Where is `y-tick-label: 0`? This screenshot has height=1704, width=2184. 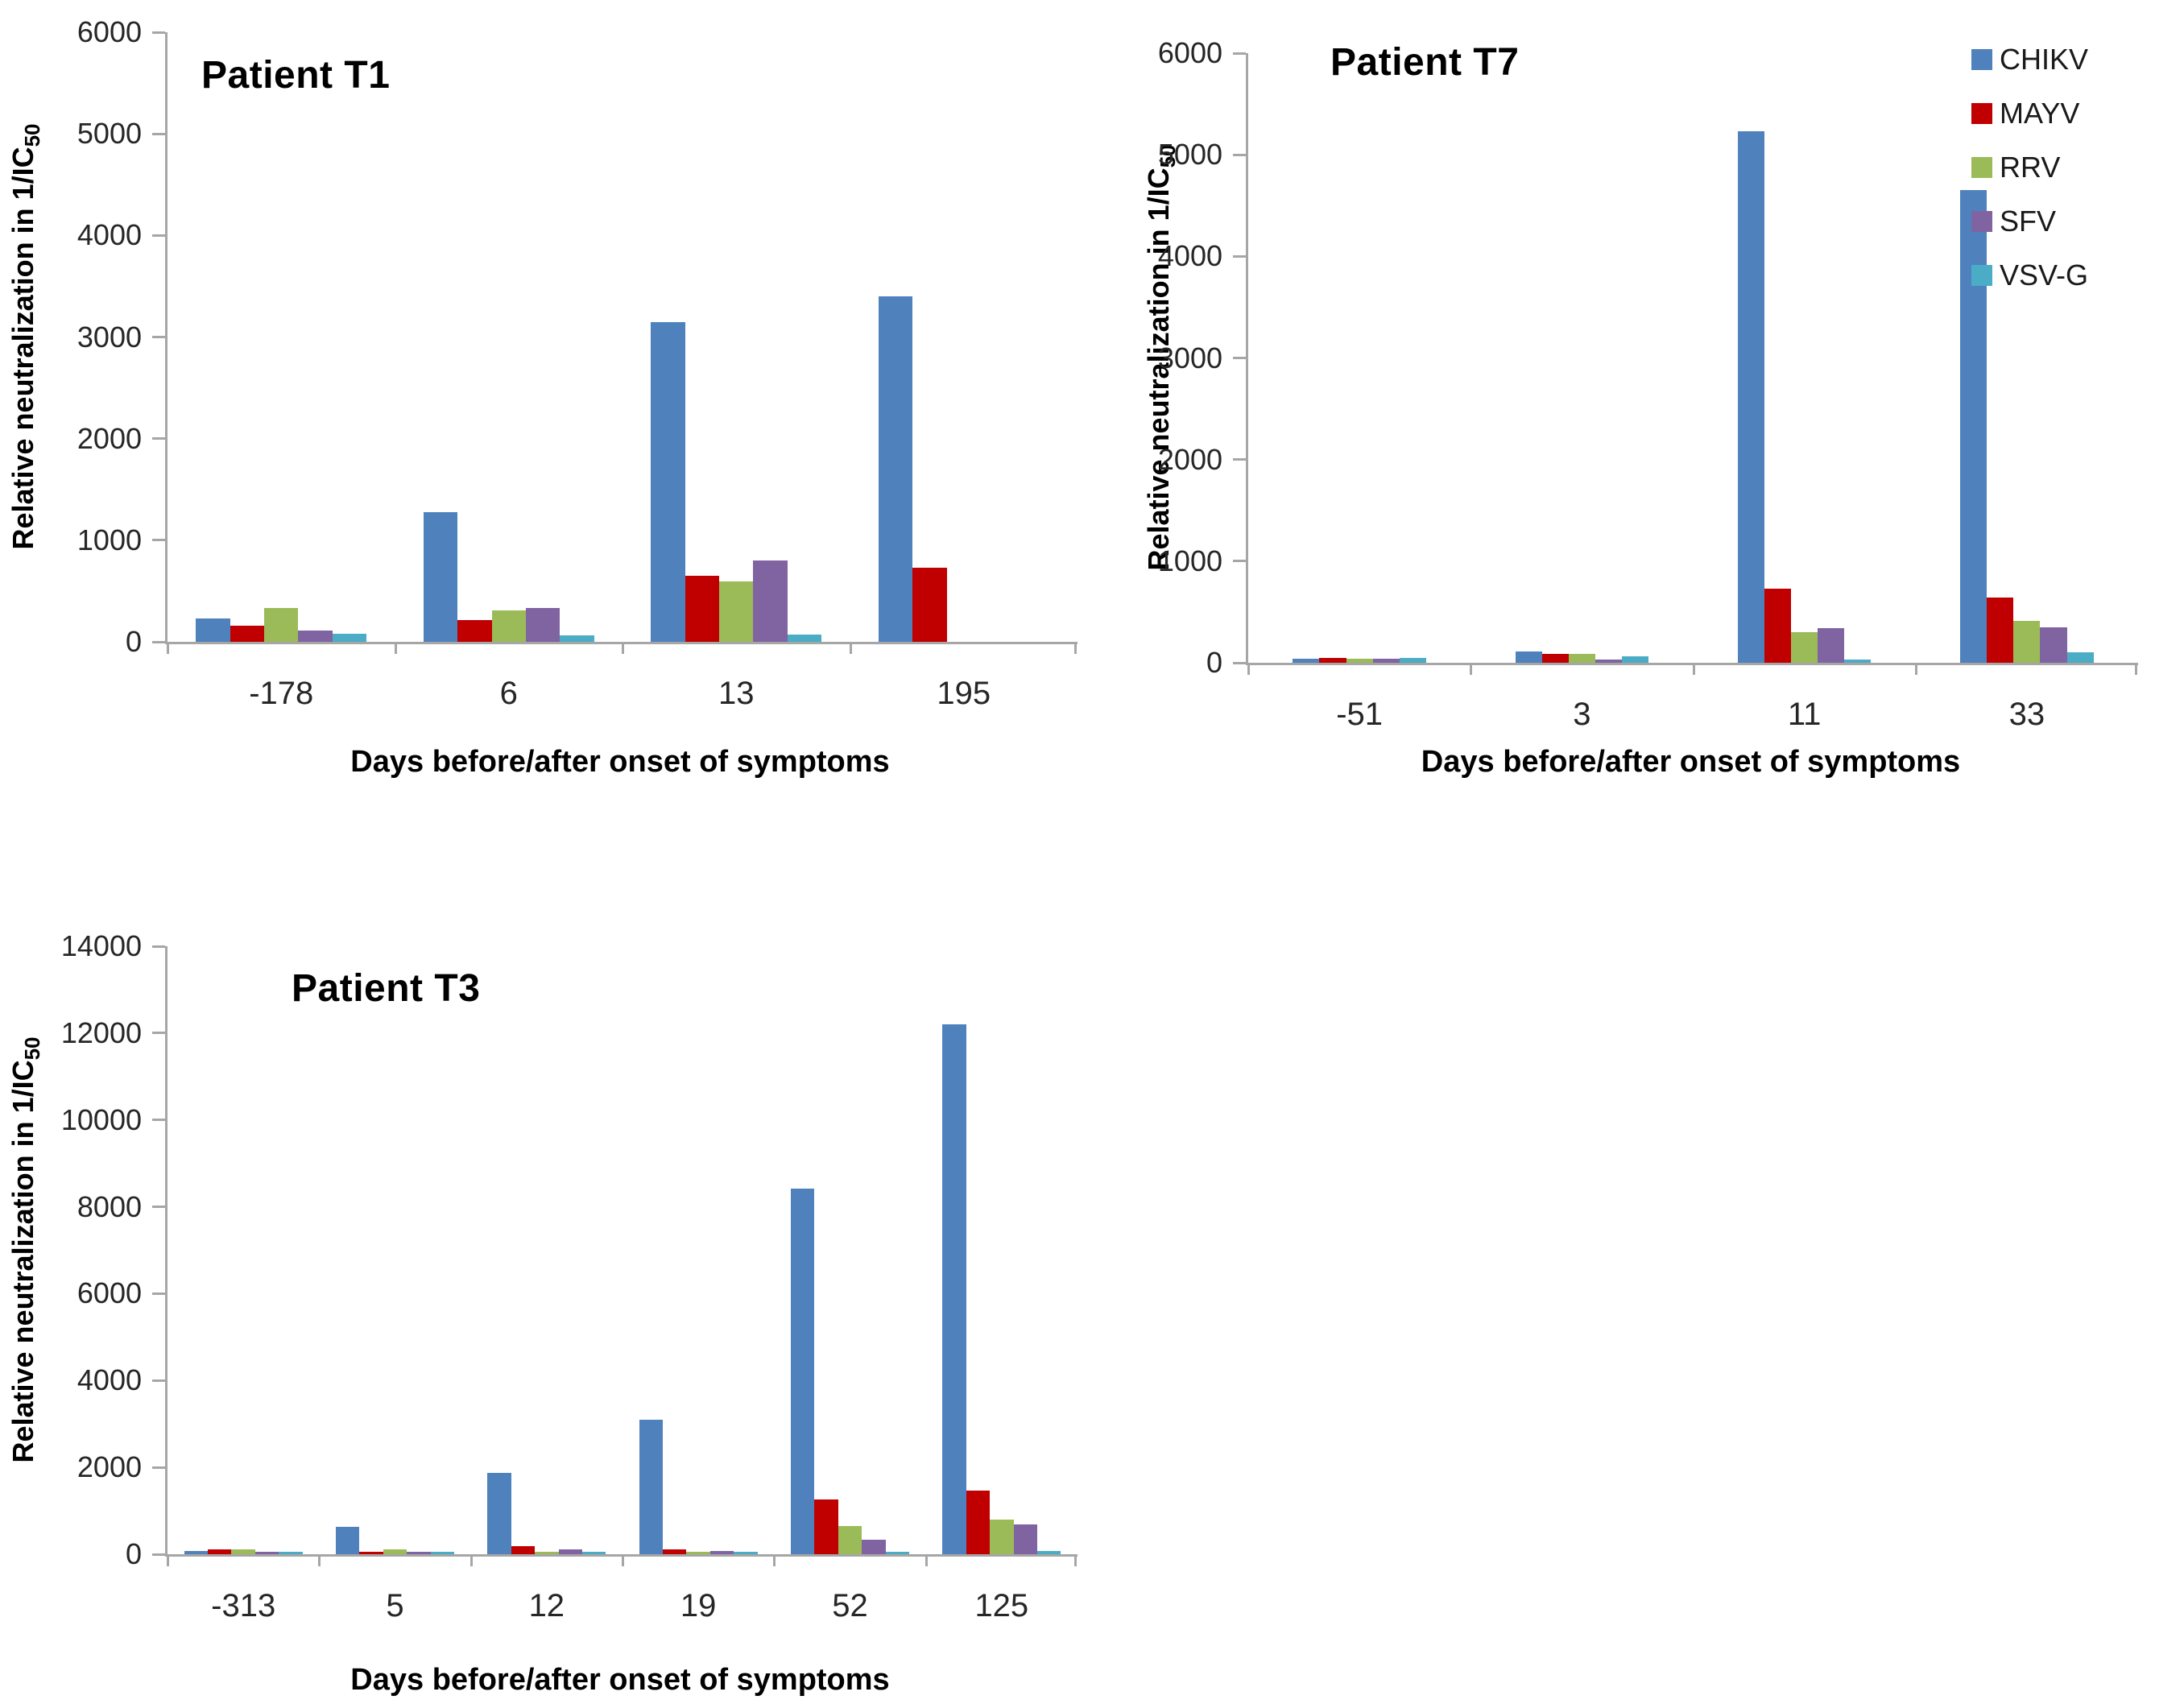 y-tick-label: 0 is located at coordinates (133, 641).